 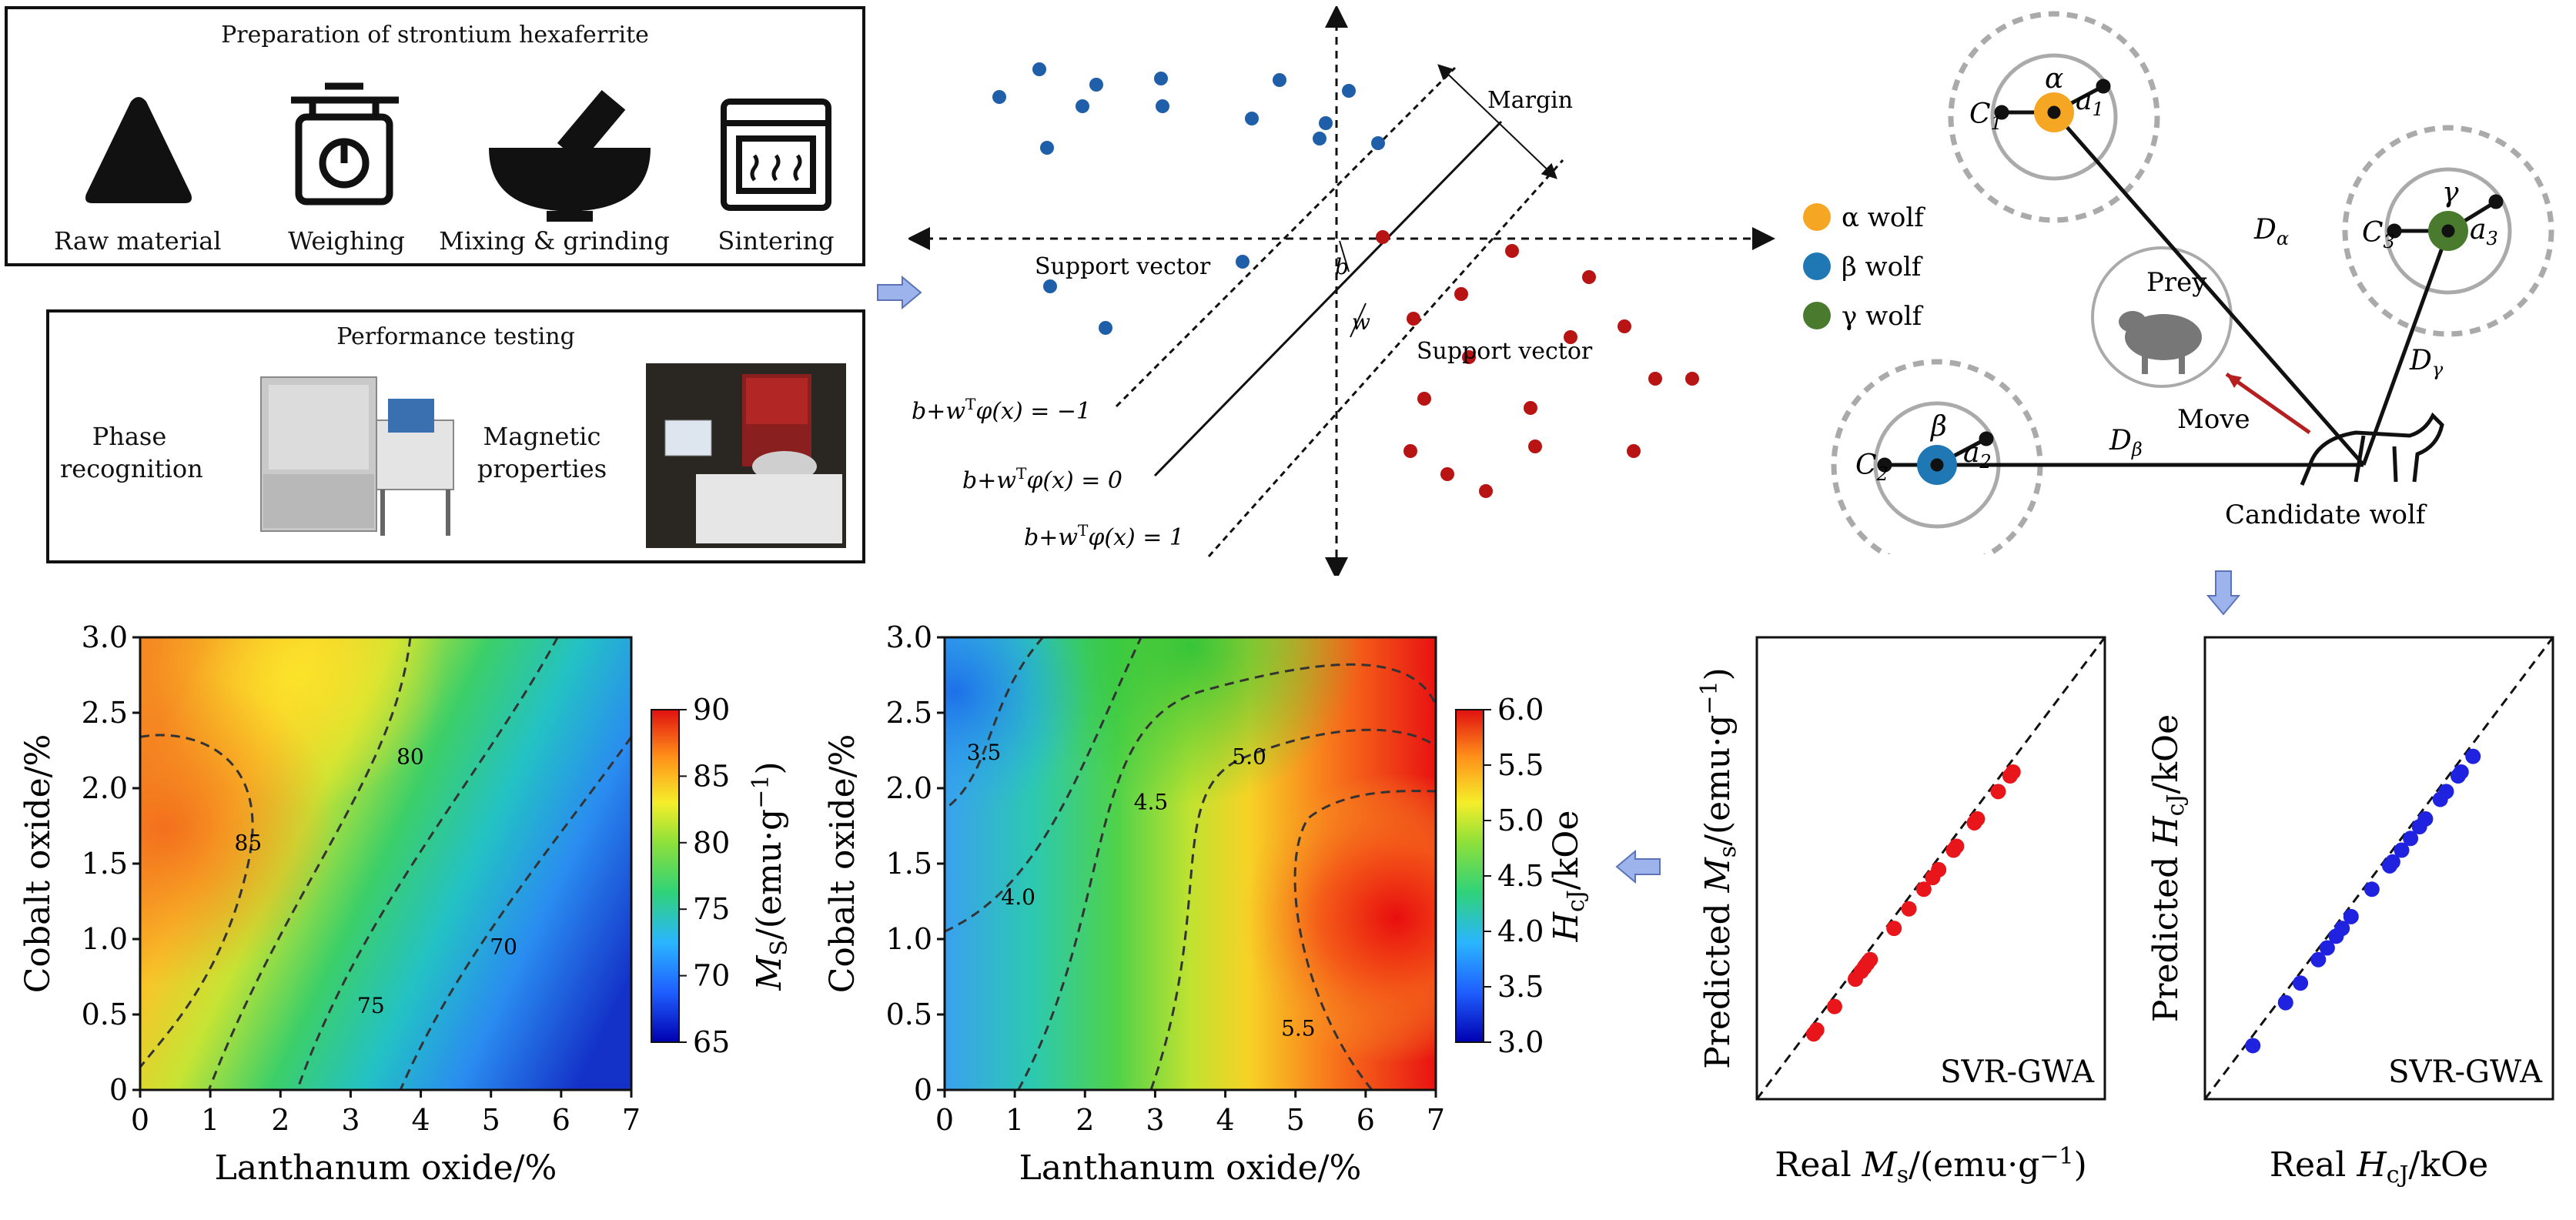 What do you see at coordinates (105, 713) in the screenshot?
I see `y-tick-label: 2.5` at bounding box center [105, 713].